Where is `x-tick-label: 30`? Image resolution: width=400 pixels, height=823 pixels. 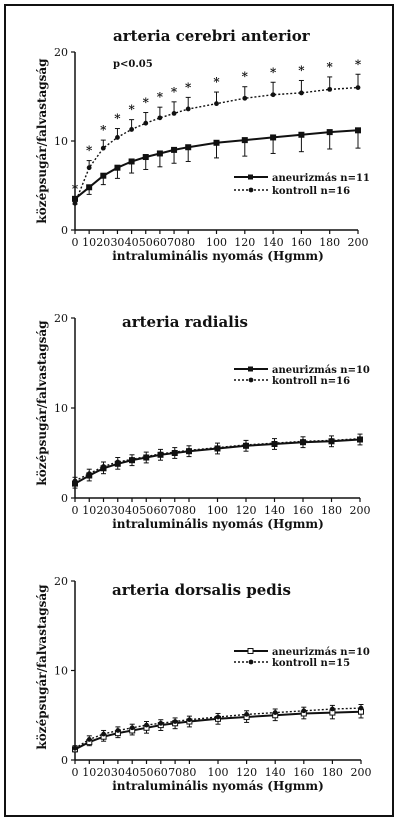 x-tick-label: 30 is located at coordinates (118, 510).